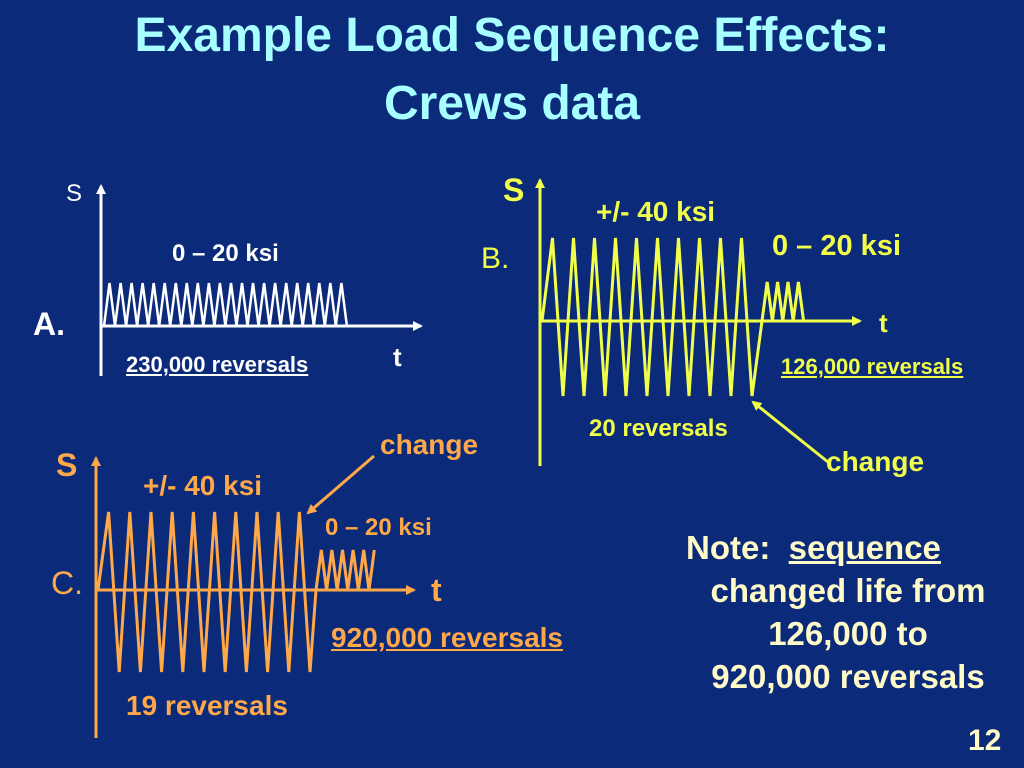  What do you see at coordinates (74, 193) in the screenshot?
I see `panel-a-y-axis-label: S` at bounding box center [74, 193].